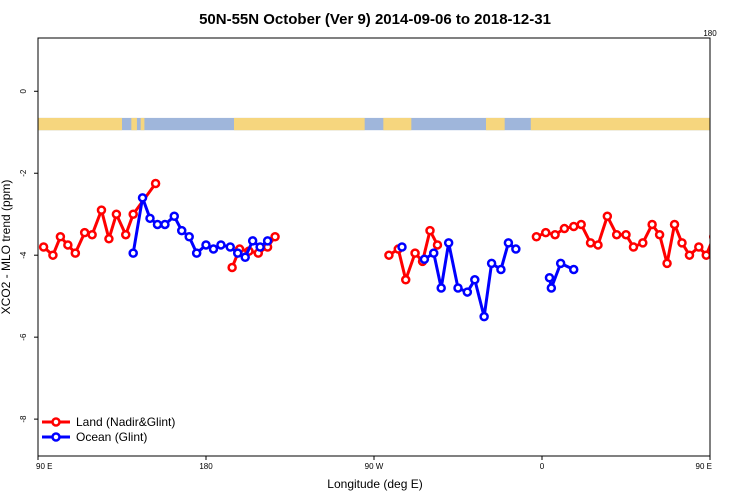 This screenshot has width=750, height=500. What do you see at coordinates (23, 91) in the screenshot?
I see `y-tick-label: 0` at bounding box center [23, 91].